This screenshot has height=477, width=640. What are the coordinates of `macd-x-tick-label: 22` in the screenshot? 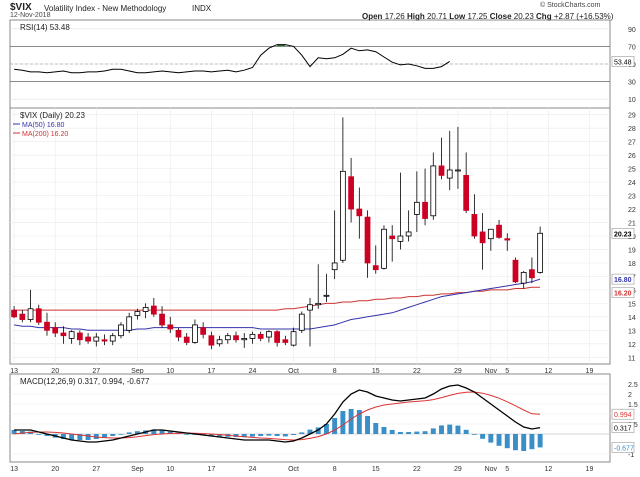 It's located at (417, 469).